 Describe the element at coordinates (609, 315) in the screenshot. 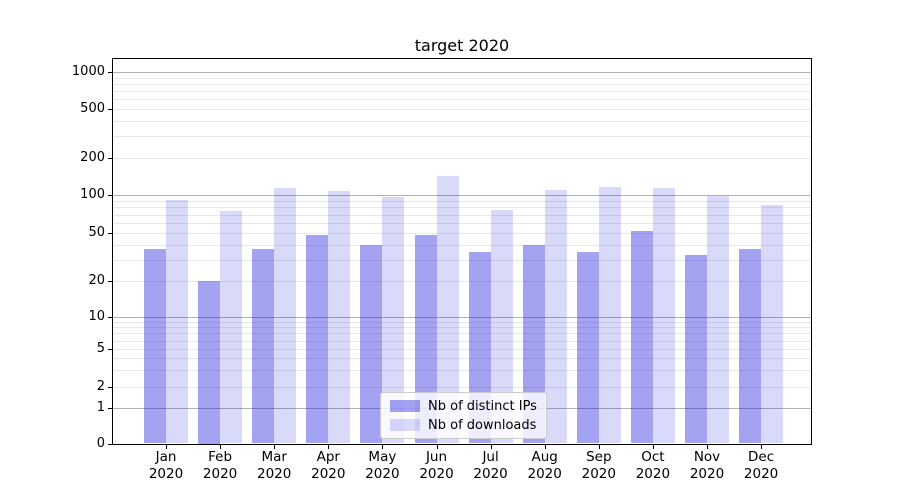

I see `bar-downloads-sep` at that location.